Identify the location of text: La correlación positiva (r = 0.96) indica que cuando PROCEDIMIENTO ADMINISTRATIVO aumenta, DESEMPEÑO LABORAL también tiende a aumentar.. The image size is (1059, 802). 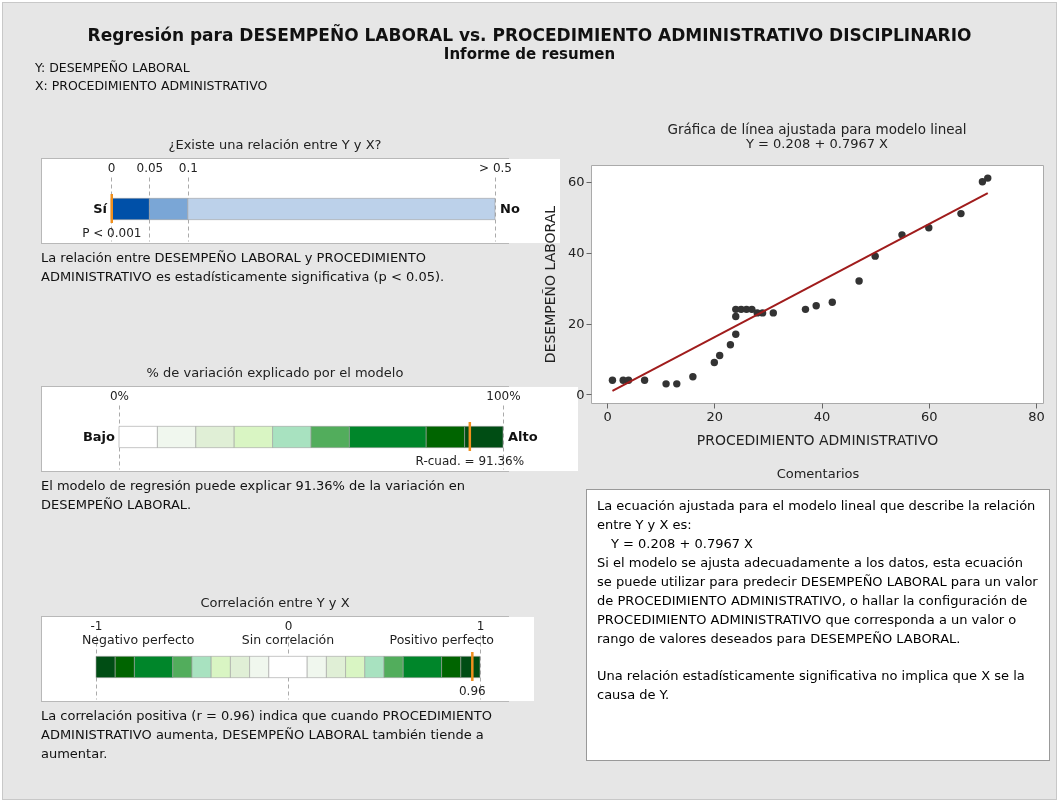
(267, 735).